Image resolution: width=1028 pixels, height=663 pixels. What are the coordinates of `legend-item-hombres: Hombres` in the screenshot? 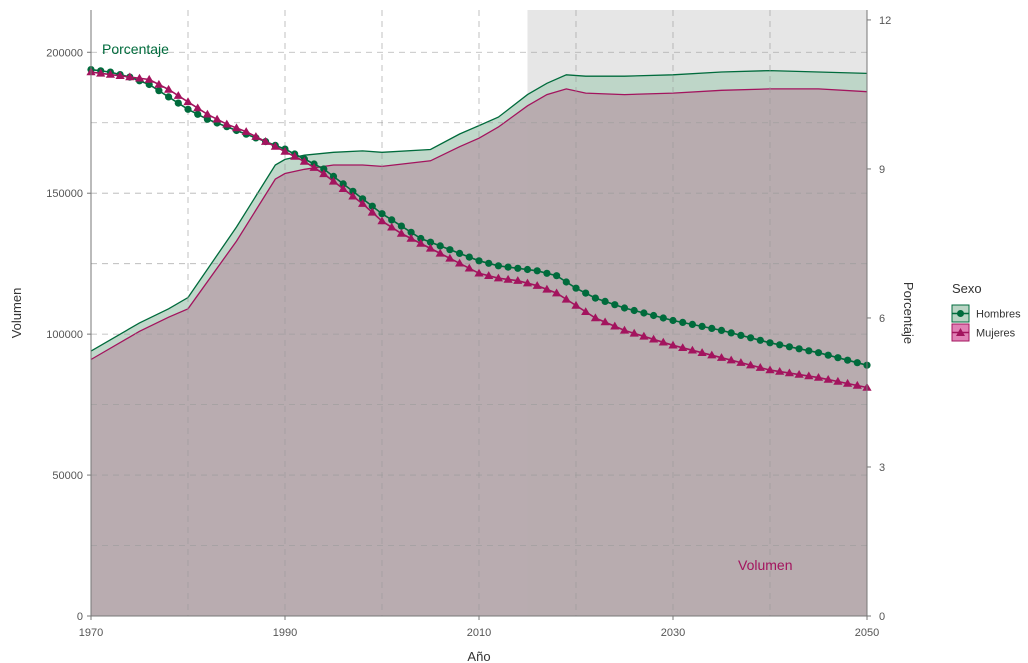 It's located at (986, 313).